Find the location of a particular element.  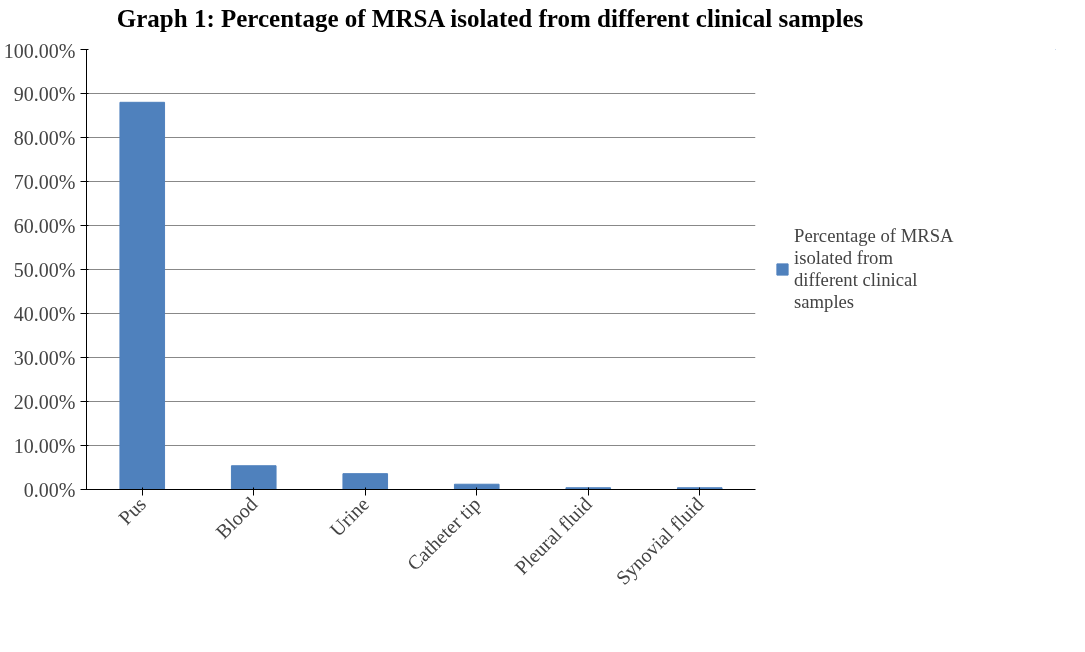

y-tick-label: 80.00% is located at coordinates (44, 137).